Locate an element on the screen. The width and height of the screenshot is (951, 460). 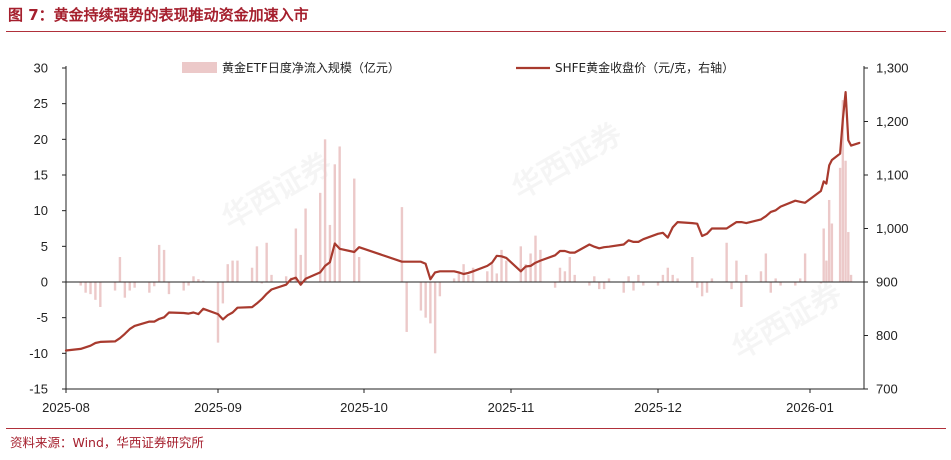
legend: 黄金ETF日度净流入规模（亿元） SHFE黄金收盘价（元/克，右轴） is located at coordinates (458, 67).